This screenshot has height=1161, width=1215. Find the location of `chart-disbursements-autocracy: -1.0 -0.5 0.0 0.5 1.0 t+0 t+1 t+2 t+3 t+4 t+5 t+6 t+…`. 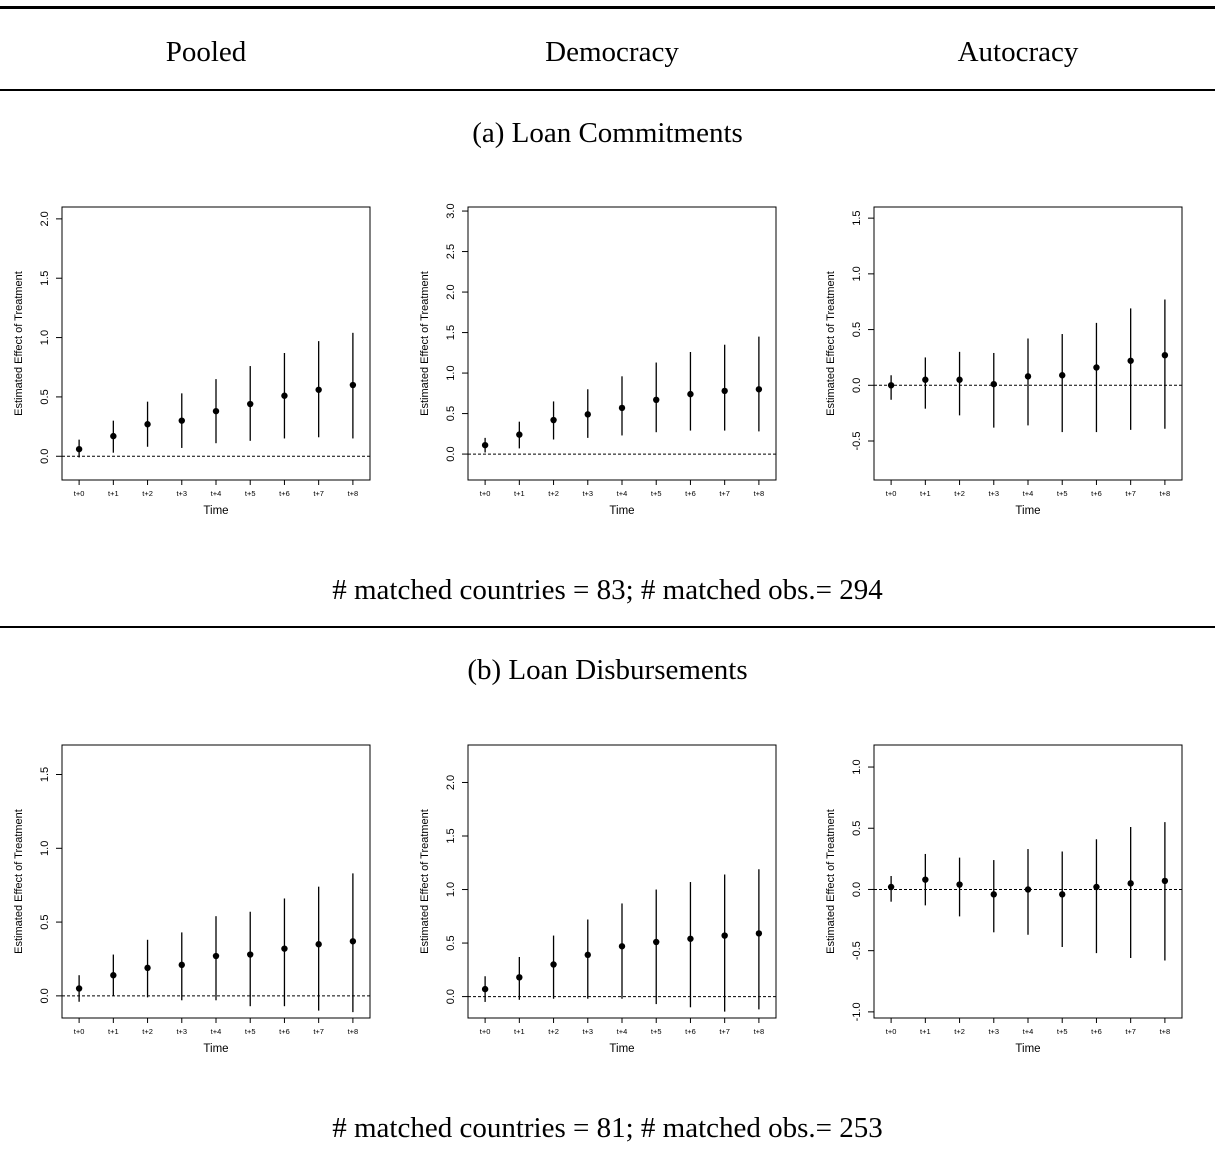

chart-disbursements-autocracy: -1.0 -0.5 0.0 0.5 1.0 t+0 t+1 t+2 t+3 t+4 t+5 t+6 t+… is located at coordinates (1004, 899).